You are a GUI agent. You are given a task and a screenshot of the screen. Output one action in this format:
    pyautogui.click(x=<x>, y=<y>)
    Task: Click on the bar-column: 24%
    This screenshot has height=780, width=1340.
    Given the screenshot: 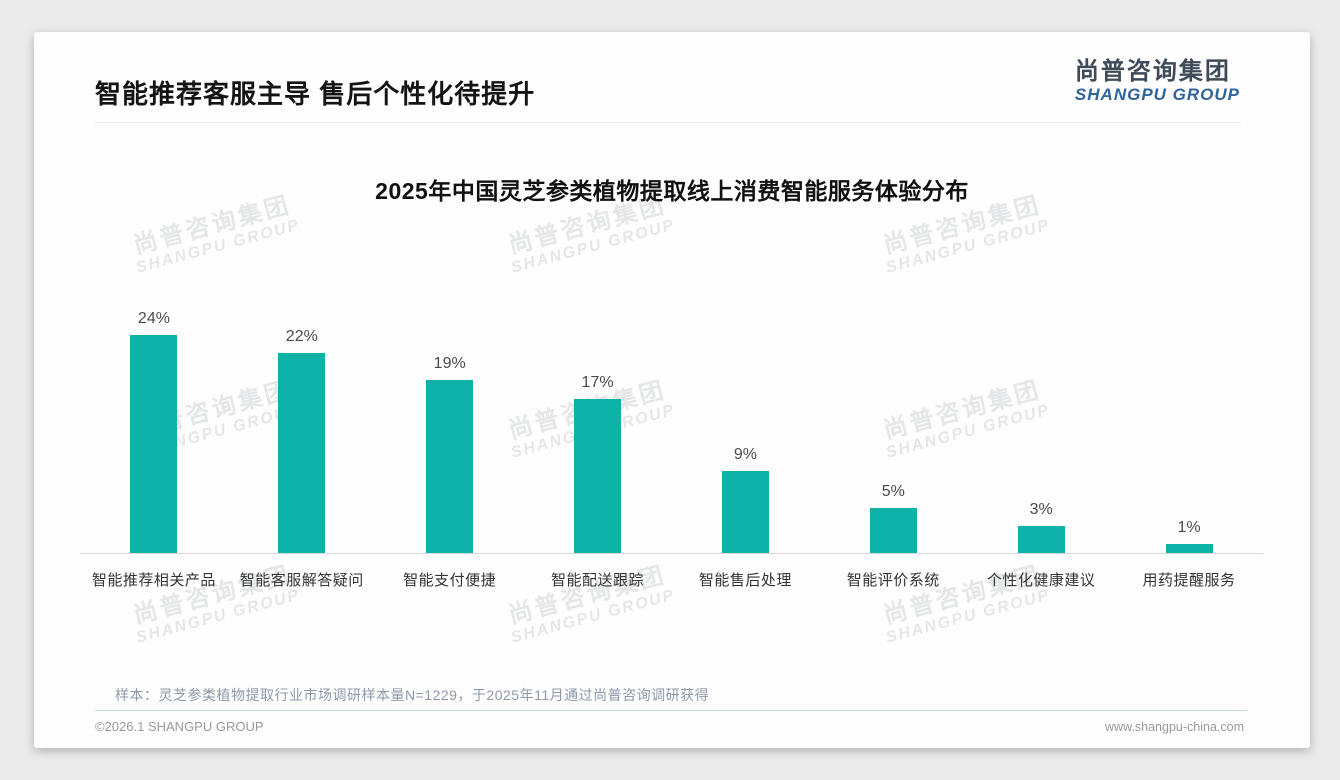 What is the action you would take?
    pyautogui.click(x=154, y=427)
    